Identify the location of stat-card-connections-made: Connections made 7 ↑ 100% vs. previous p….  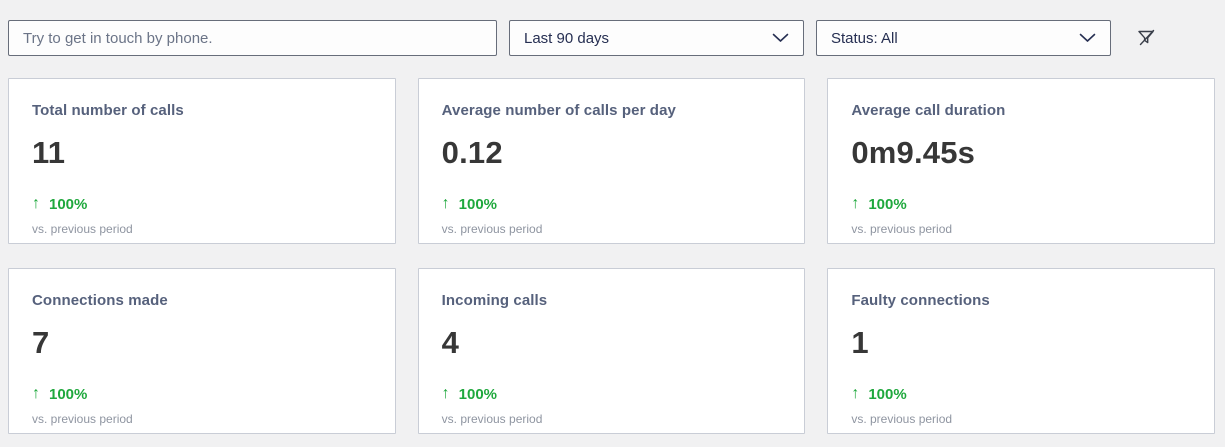
(202, 351).